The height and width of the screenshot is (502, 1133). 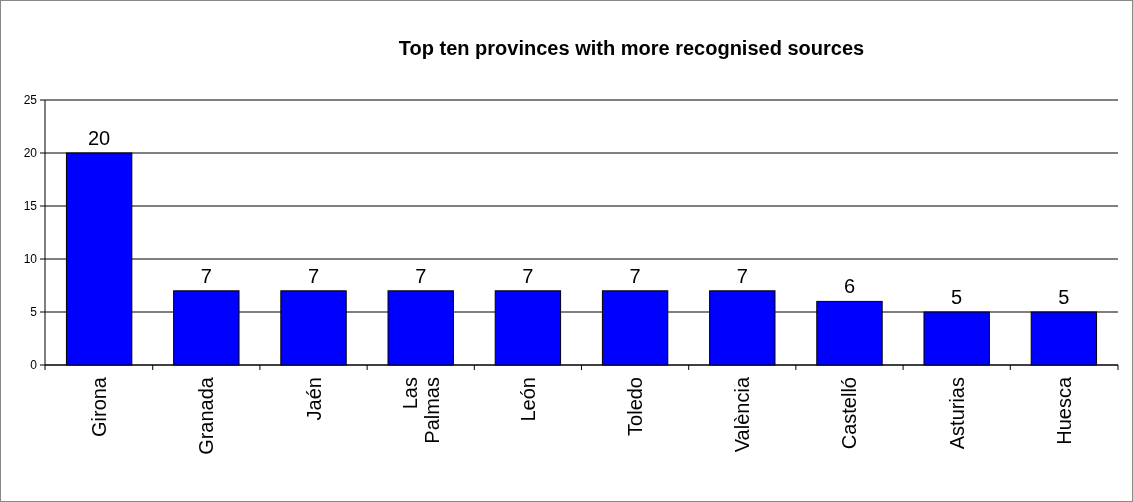 What do you see at coordinates (34, 312) in the screenshot?
I see `y-tick-label: 5` at bounding box center [34, 312].